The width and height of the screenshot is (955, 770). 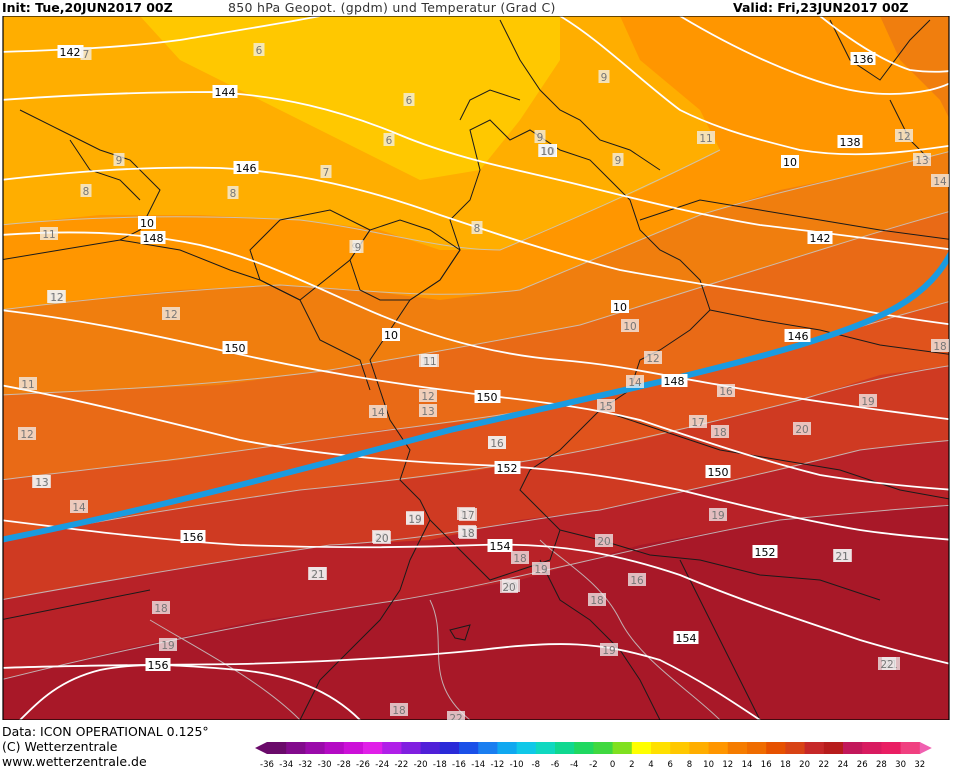 What do you see at coordinates (631, 765) in the screenshot?
I see `colorbar-tick-label: 2` at bounding box center [631, 765].